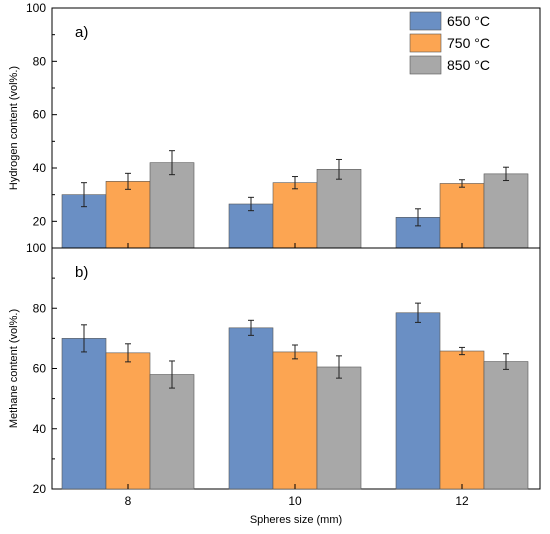 The image size is (550, 534). I want to click on y-axis-label: Hydrogen content (vol%.), so click(14, 128).